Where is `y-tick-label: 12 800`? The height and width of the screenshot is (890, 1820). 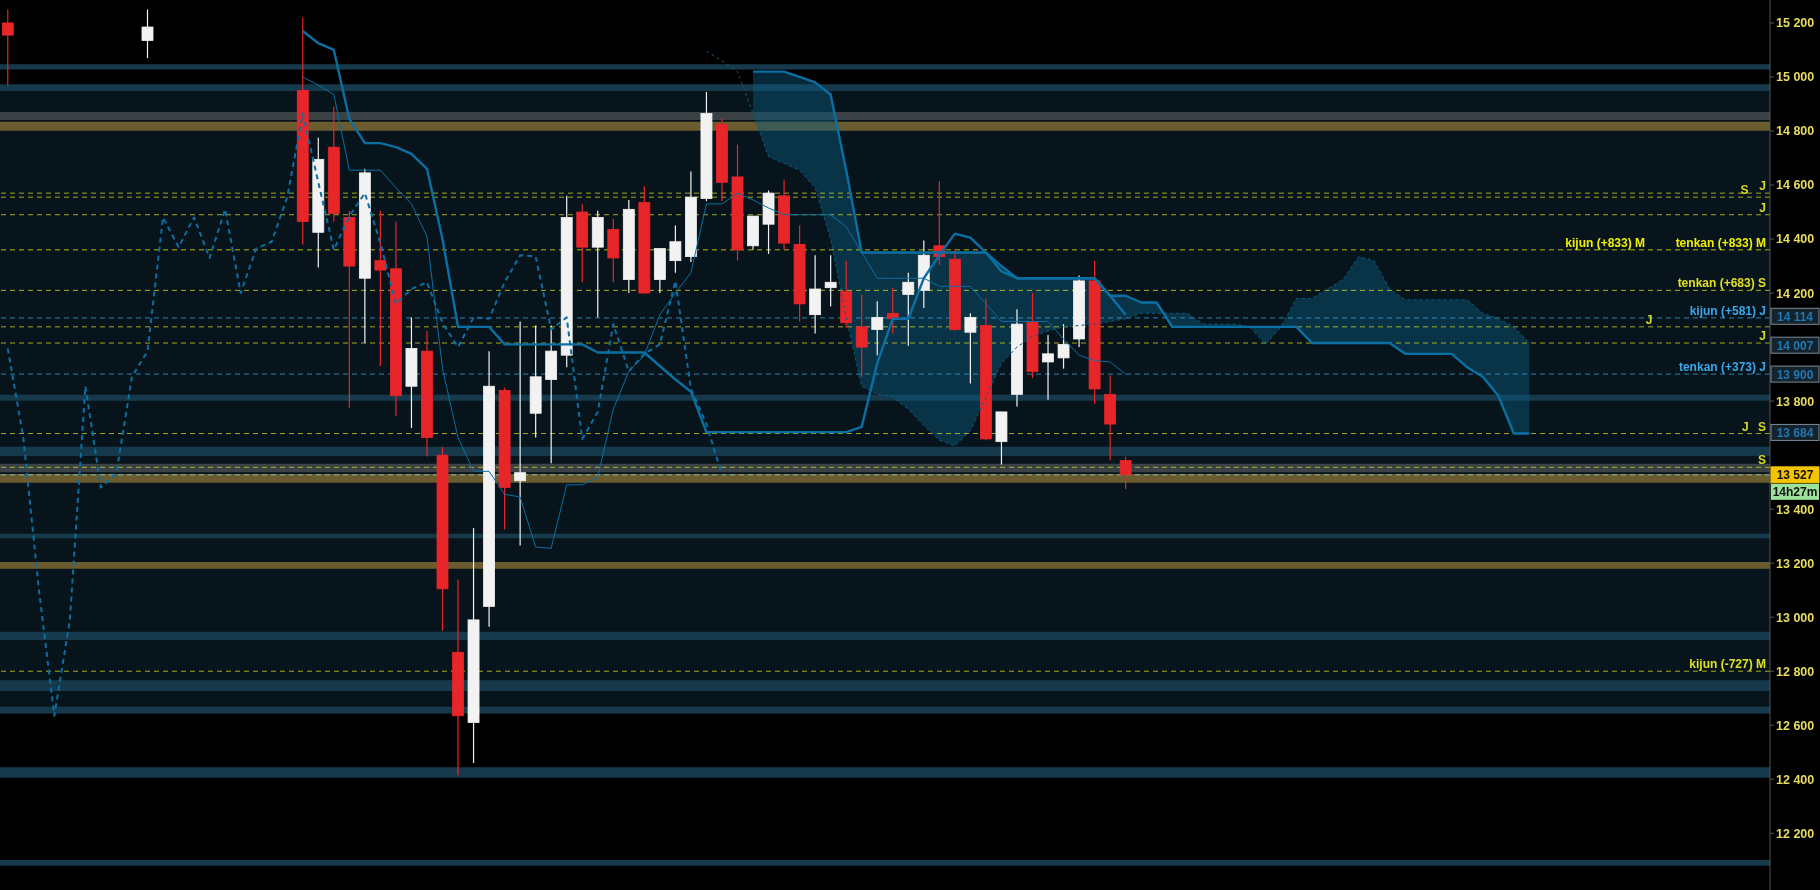
y-tick-label: 12 800 is located at coordinates (1795, 671).